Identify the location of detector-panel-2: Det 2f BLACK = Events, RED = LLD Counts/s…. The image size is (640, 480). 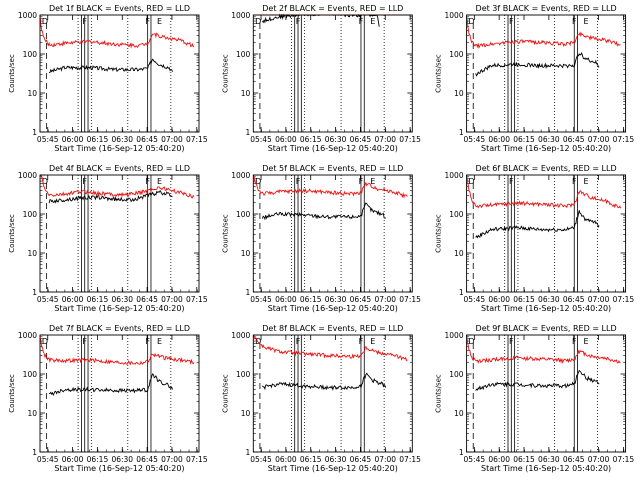
(321, 78).